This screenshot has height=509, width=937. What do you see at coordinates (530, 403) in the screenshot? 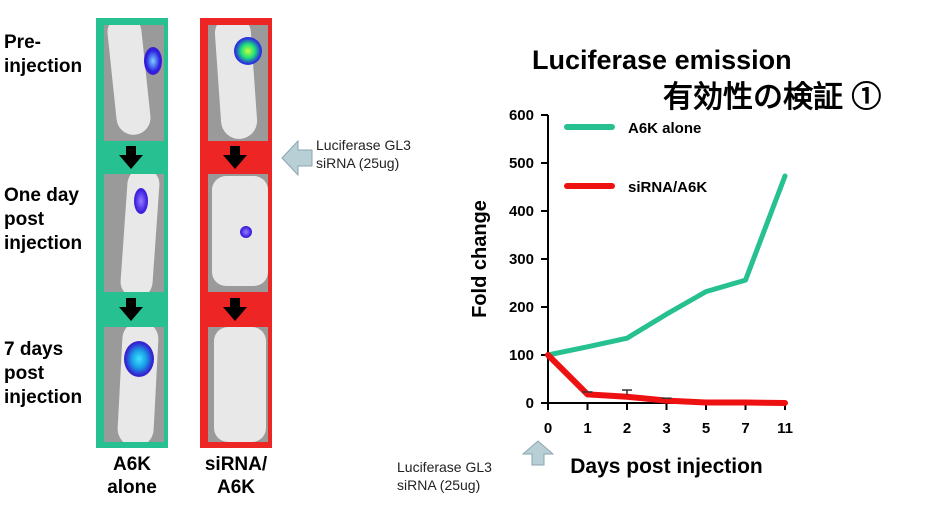
I see `y-tick-label: 0` at bounding box center [530, 403].